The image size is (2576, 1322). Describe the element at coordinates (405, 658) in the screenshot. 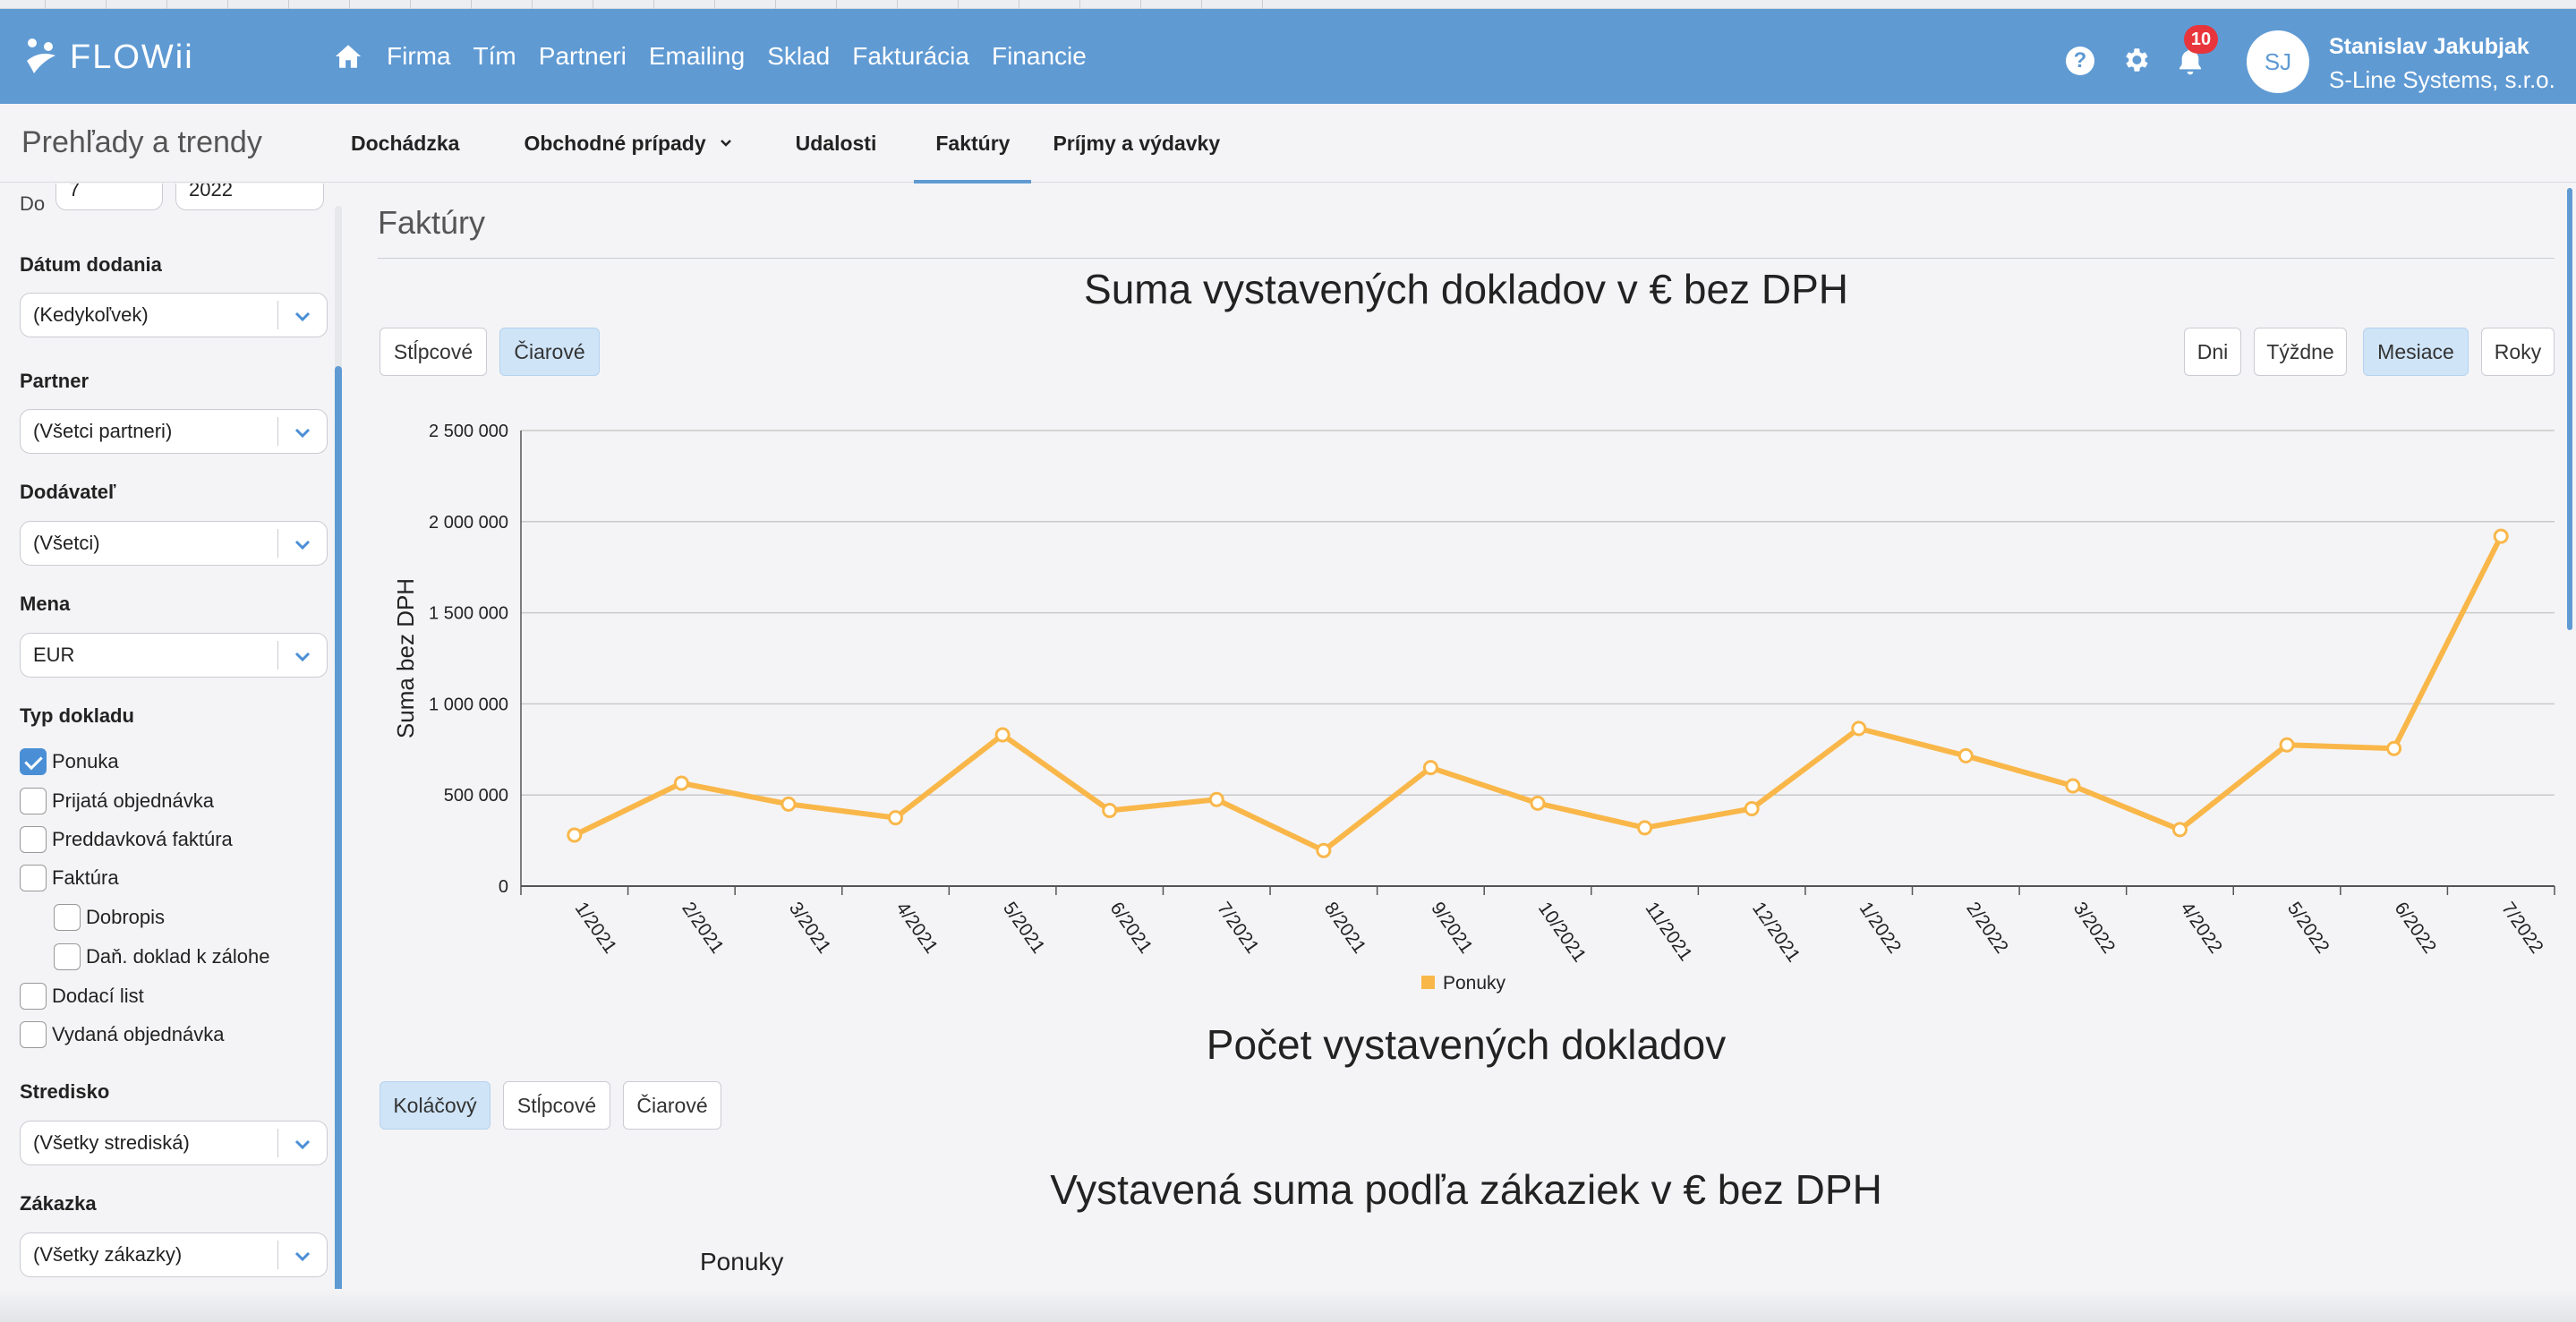

I see `y-axis-label: Suma bez DPH` at that location.